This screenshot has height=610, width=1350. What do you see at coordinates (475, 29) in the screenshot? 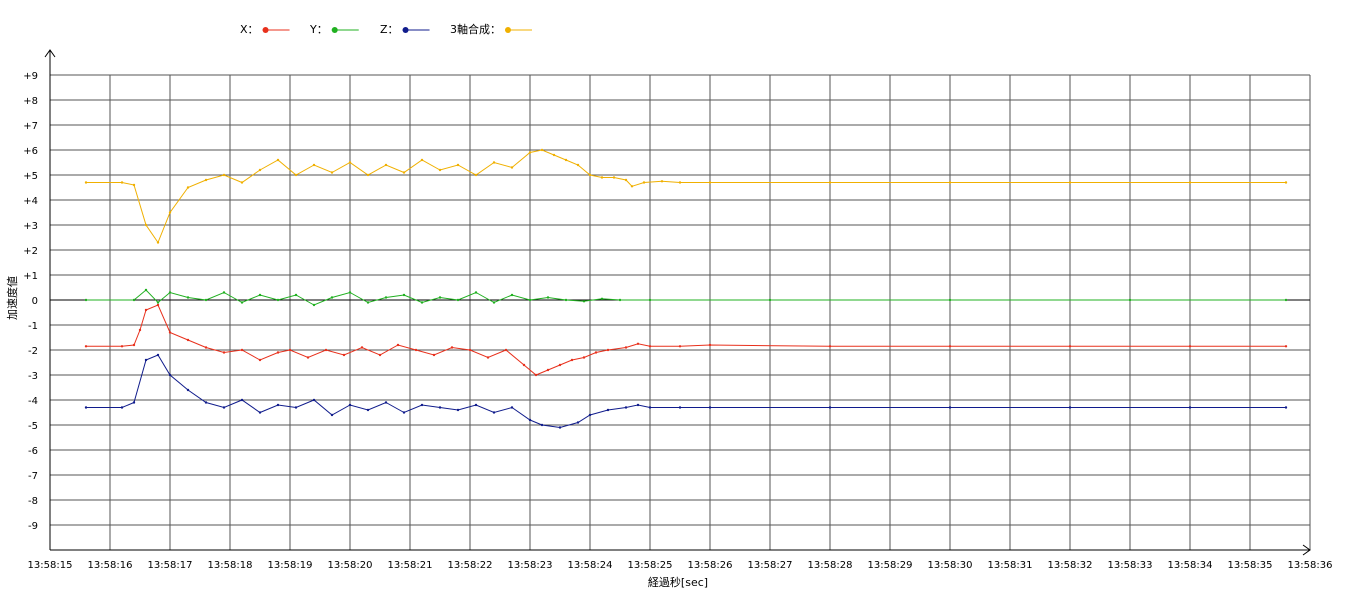
I see `legend-label: 3軸合成：` at bounding box center [475, 29].